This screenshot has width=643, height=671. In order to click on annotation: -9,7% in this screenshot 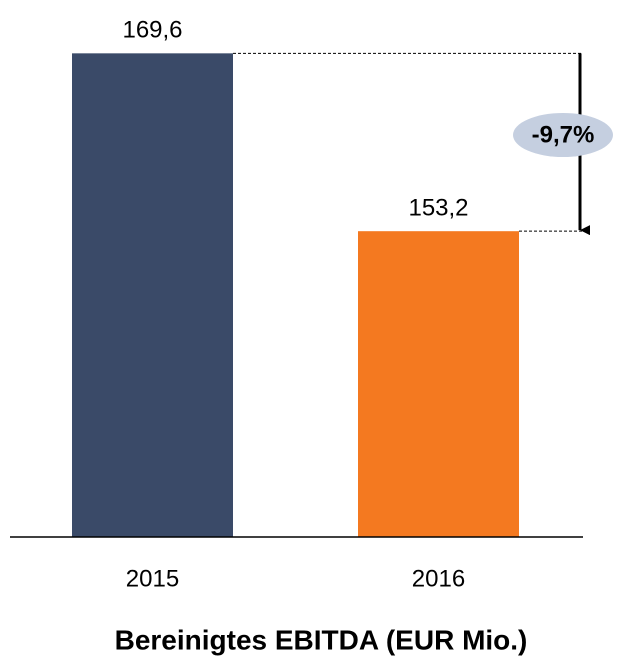, I will do `click(563, 134)`.